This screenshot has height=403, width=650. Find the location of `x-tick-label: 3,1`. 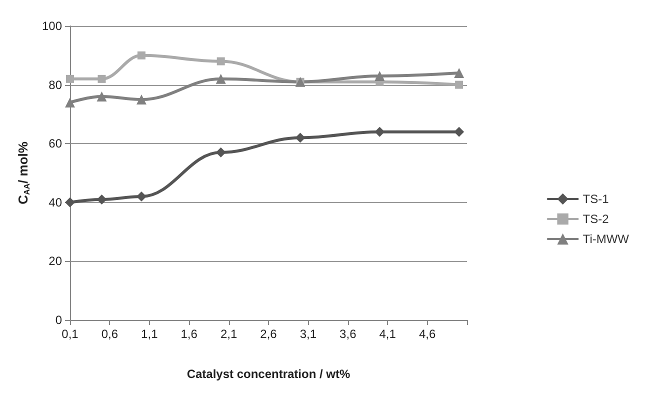

x-tick-label: 3,1 is located at coordinates (308, 334).